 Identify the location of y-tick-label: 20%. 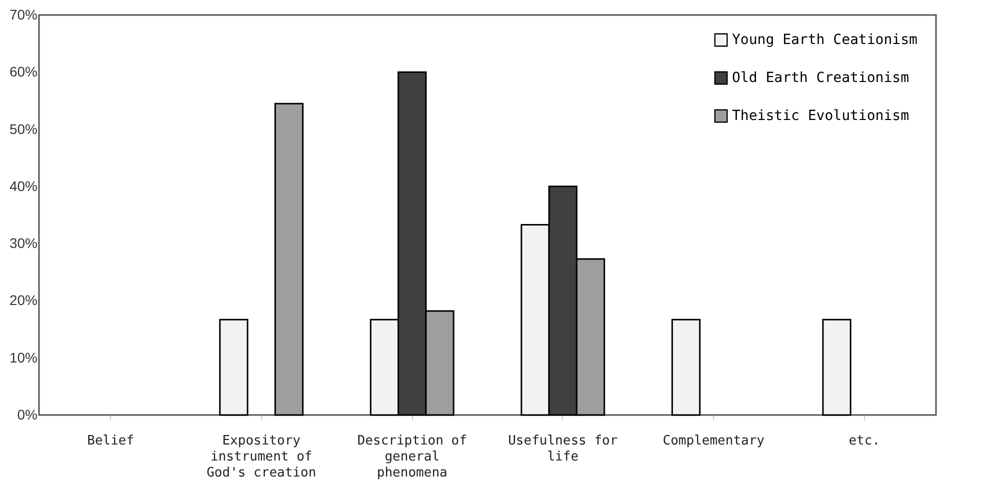
(23, 300).